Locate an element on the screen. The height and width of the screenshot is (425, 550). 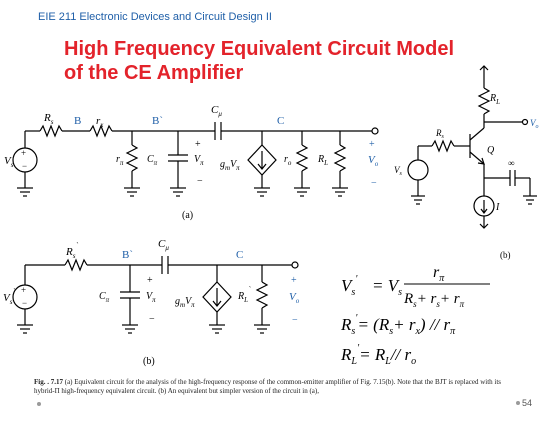
label-q: Q is located at coordinates (491, 150).